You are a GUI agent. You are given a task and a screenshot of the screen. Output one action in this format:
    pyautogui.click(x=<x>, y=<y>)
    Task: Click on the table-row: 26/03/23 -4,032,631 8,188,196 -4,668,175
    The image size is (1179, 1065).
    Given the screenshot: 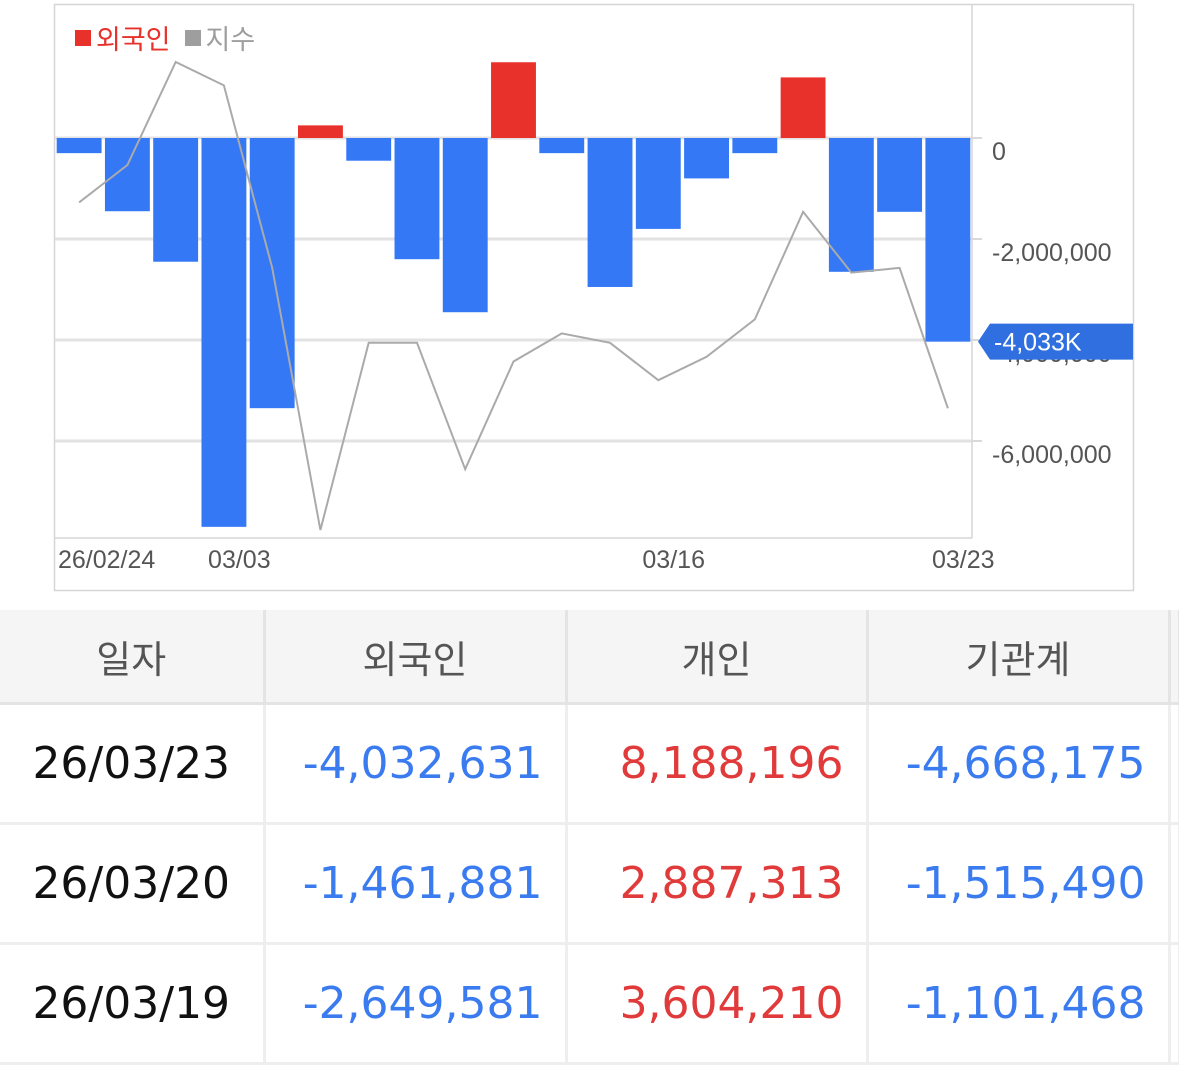 What is the action you would take?
    pyautogui.click(x=589, y=764)
    